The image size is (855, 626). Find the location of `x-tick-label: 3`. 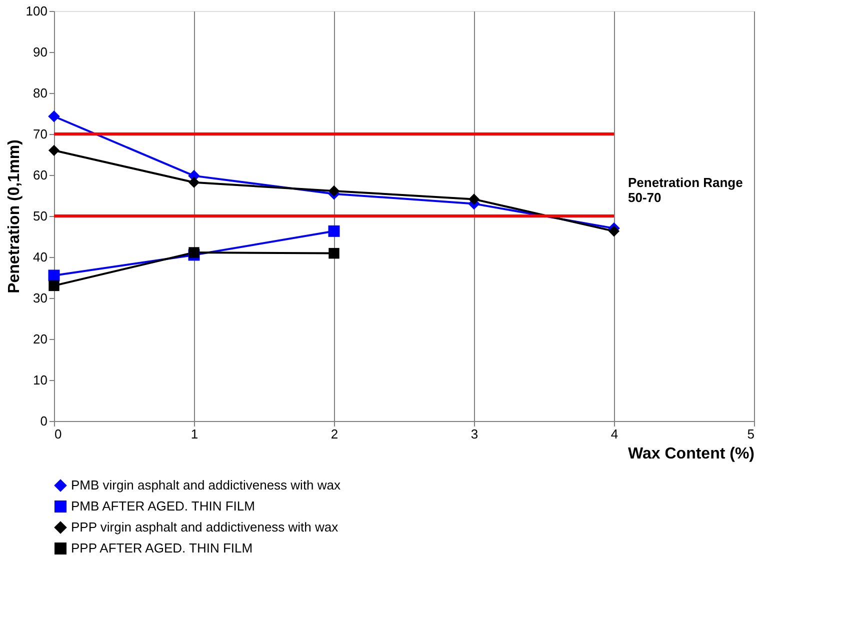

x-tick-label: 3 is located at coordinates (474, 434).